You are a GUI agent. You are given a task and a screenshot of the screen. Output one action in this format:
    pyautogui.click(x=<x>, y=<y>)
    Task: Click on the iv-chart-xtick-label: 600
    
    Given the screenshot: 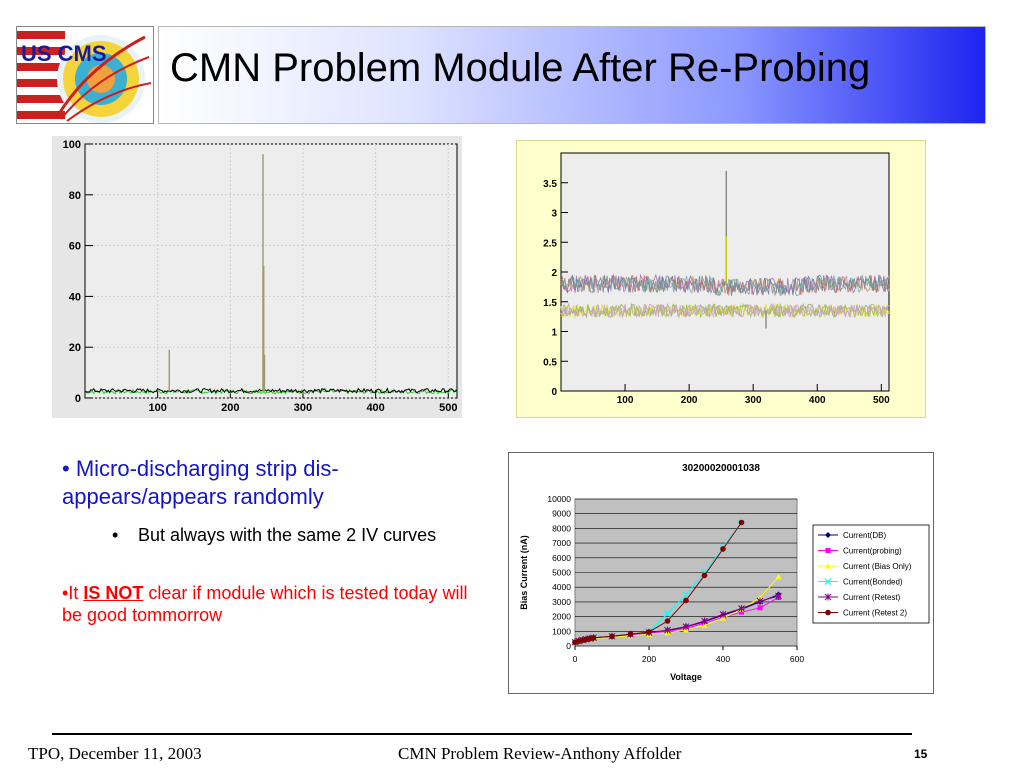 What is the action you would take?
    pyautogui.click(x=797, y=659)
    